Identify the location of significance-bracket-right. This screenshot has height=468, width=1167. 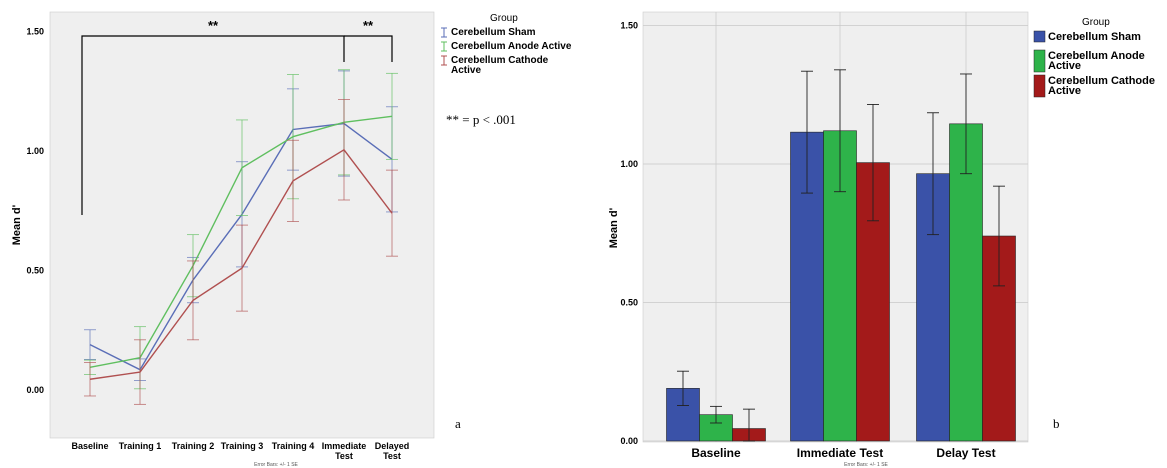
(368, 48).